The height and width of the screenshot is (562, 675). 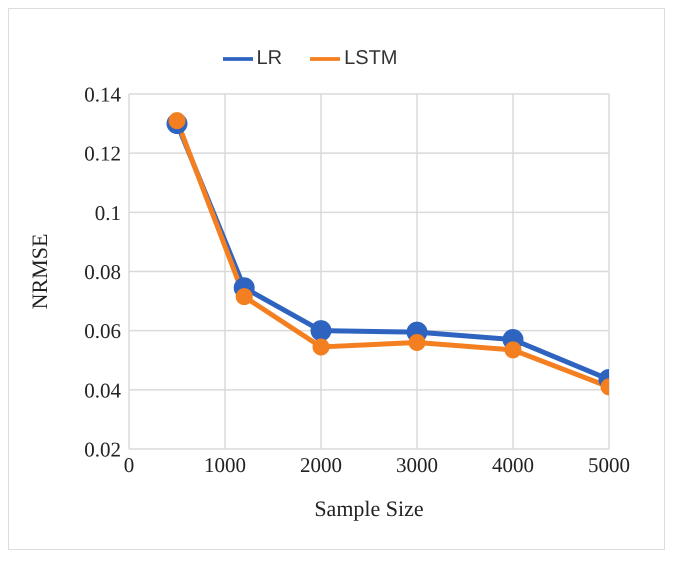 I want to click on x-tick-label: 3000, so click(x=417, y=464).